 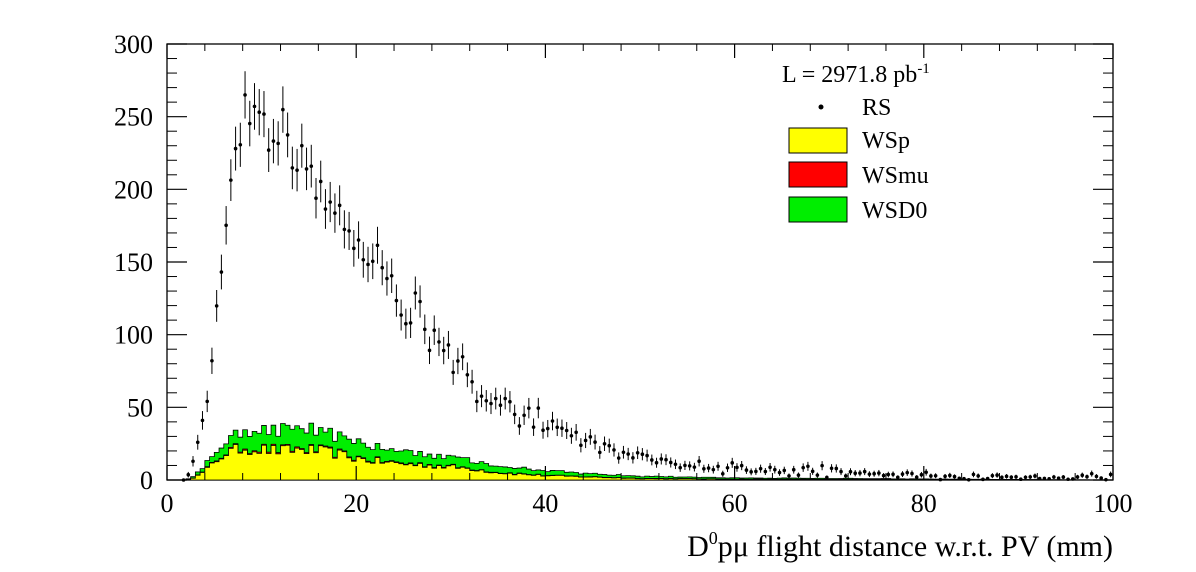 I want to click on x-tick-label: 40, so click(x=545, y=503).